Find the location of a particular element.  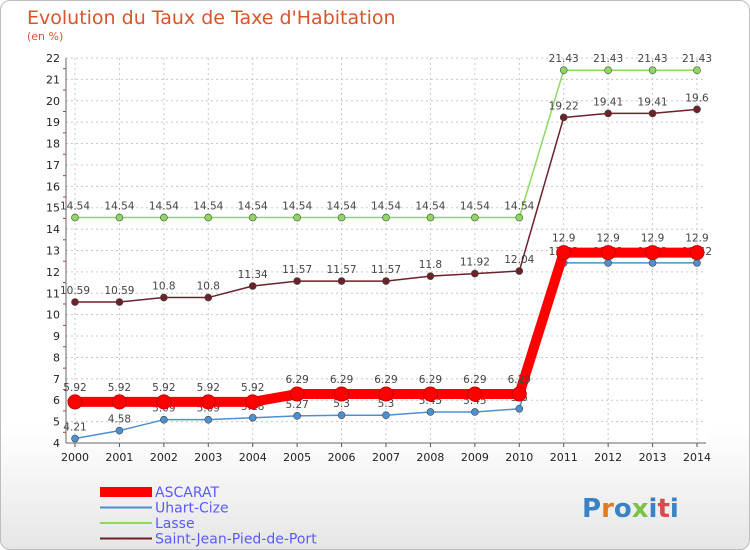

y-tick-label: 11 is located at coordinates (53, 293).